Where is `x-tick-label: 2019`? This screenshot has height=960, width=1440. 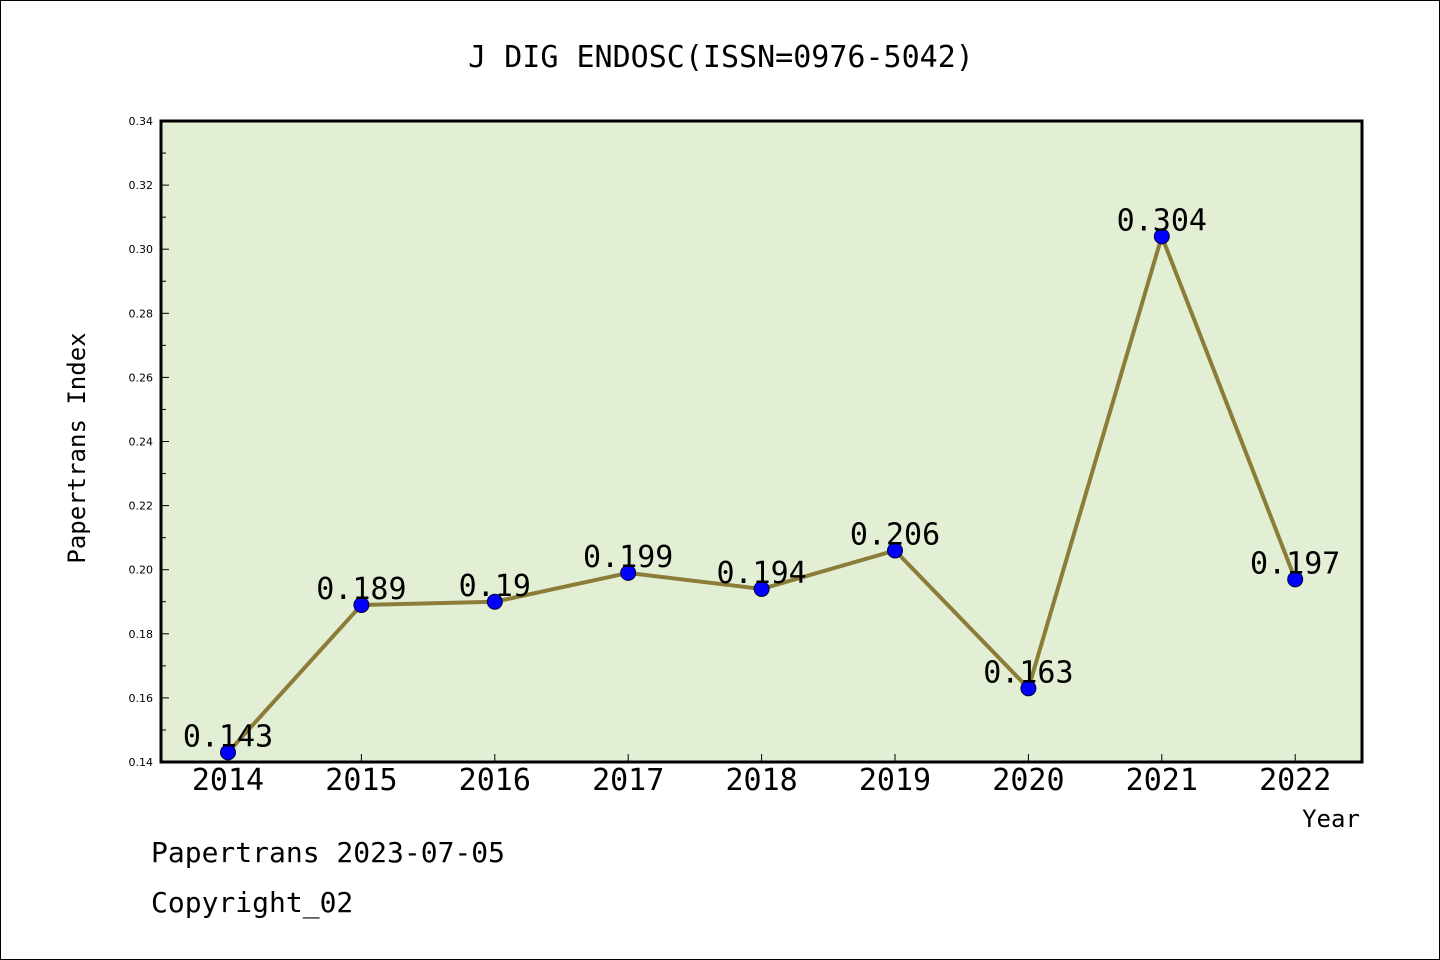 x-tick-label: 2019 is located at coordinates (895, 780).